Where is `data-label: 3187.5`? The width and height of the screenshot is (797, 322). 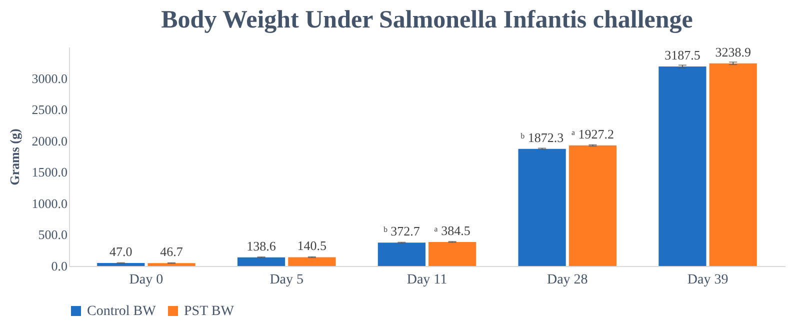
data-label: 3187.5 is located at coordinates (682, 55).